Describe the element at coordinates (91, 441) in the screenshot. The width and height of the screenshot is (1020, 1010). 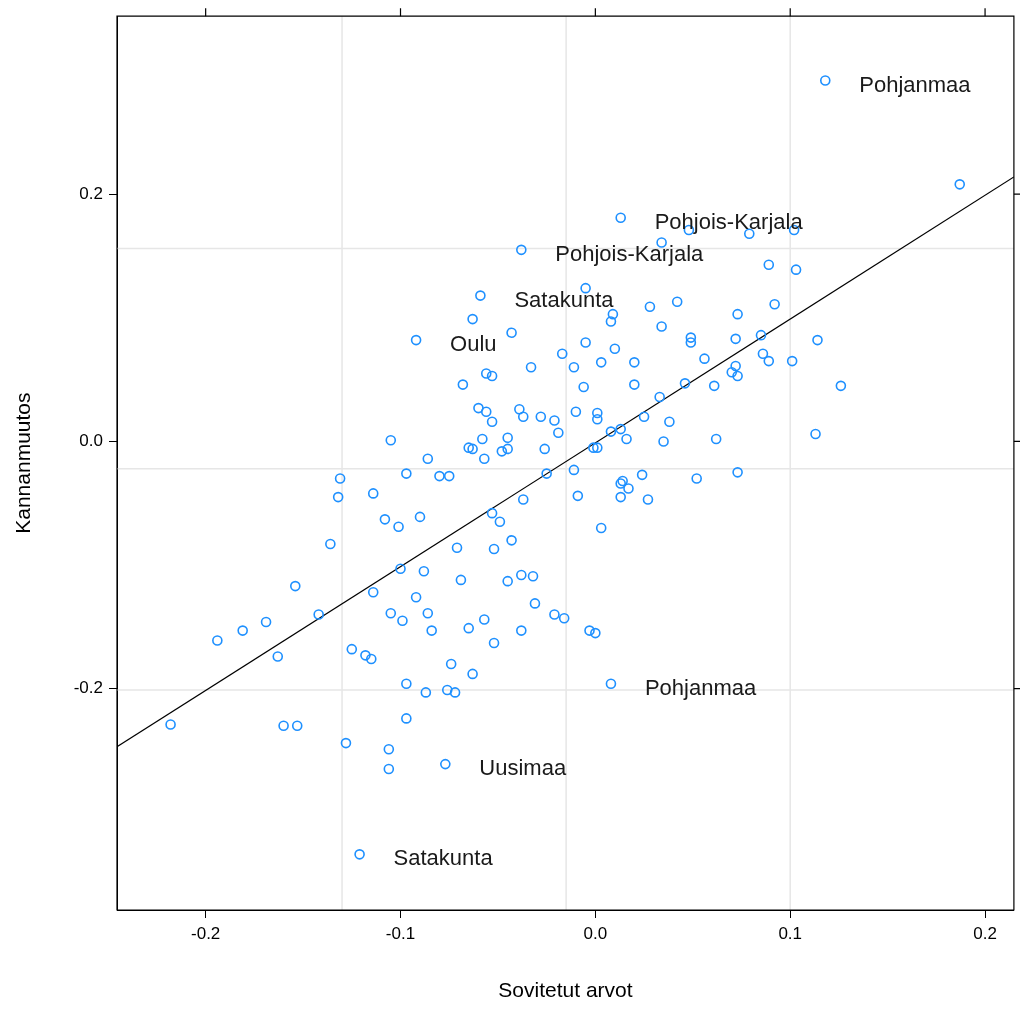
I see `y-tick-label: 0.0` at that location.